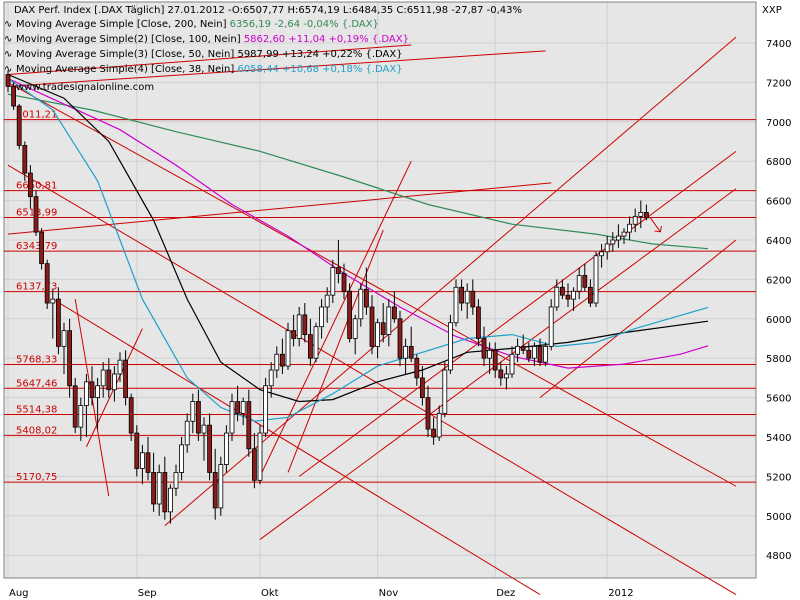  I want to click on y-tick-label: 6400, so click(778, 241).